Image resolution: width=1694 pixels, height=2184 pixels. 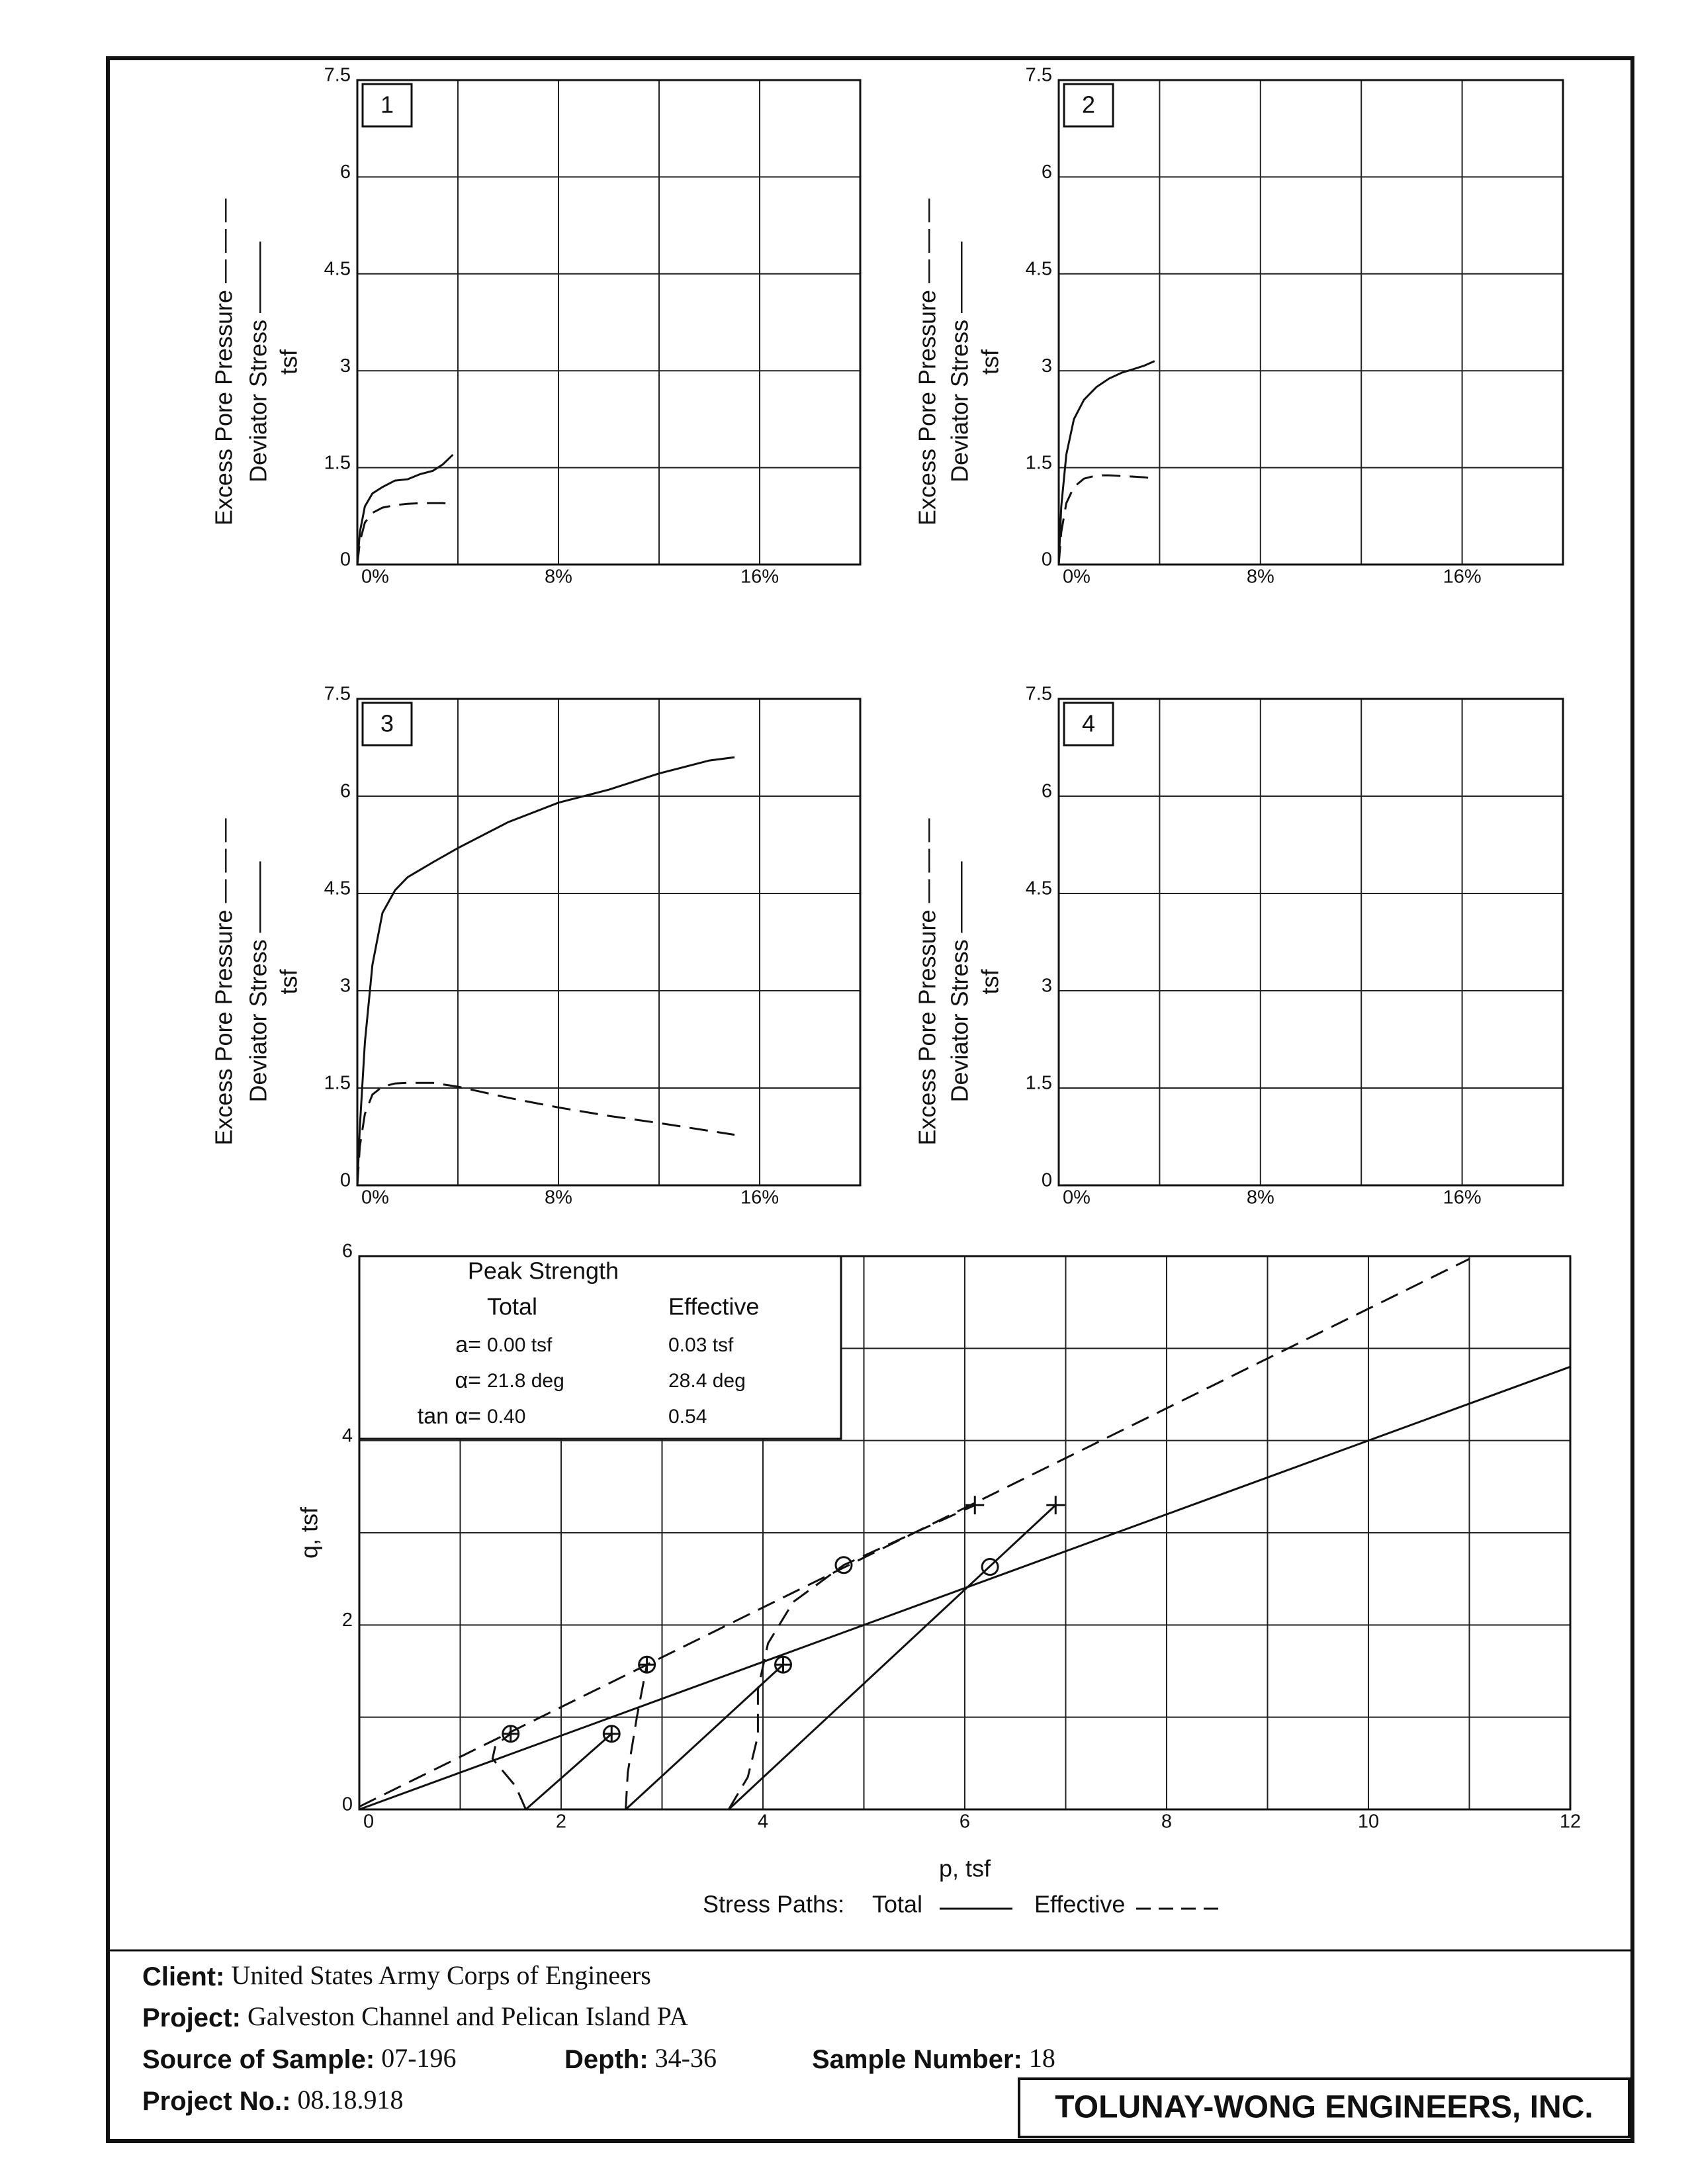 What do you see at coordinates (1077, 577) in the screenshot?
I see `x-tick-label: 0%` at bounding box center [1077, 577].